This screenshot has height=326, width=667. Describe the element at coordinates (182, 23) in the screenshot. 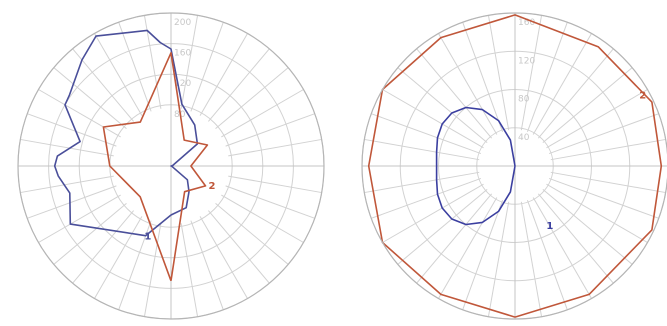

I see `radial-tick-label: 200` at that location.